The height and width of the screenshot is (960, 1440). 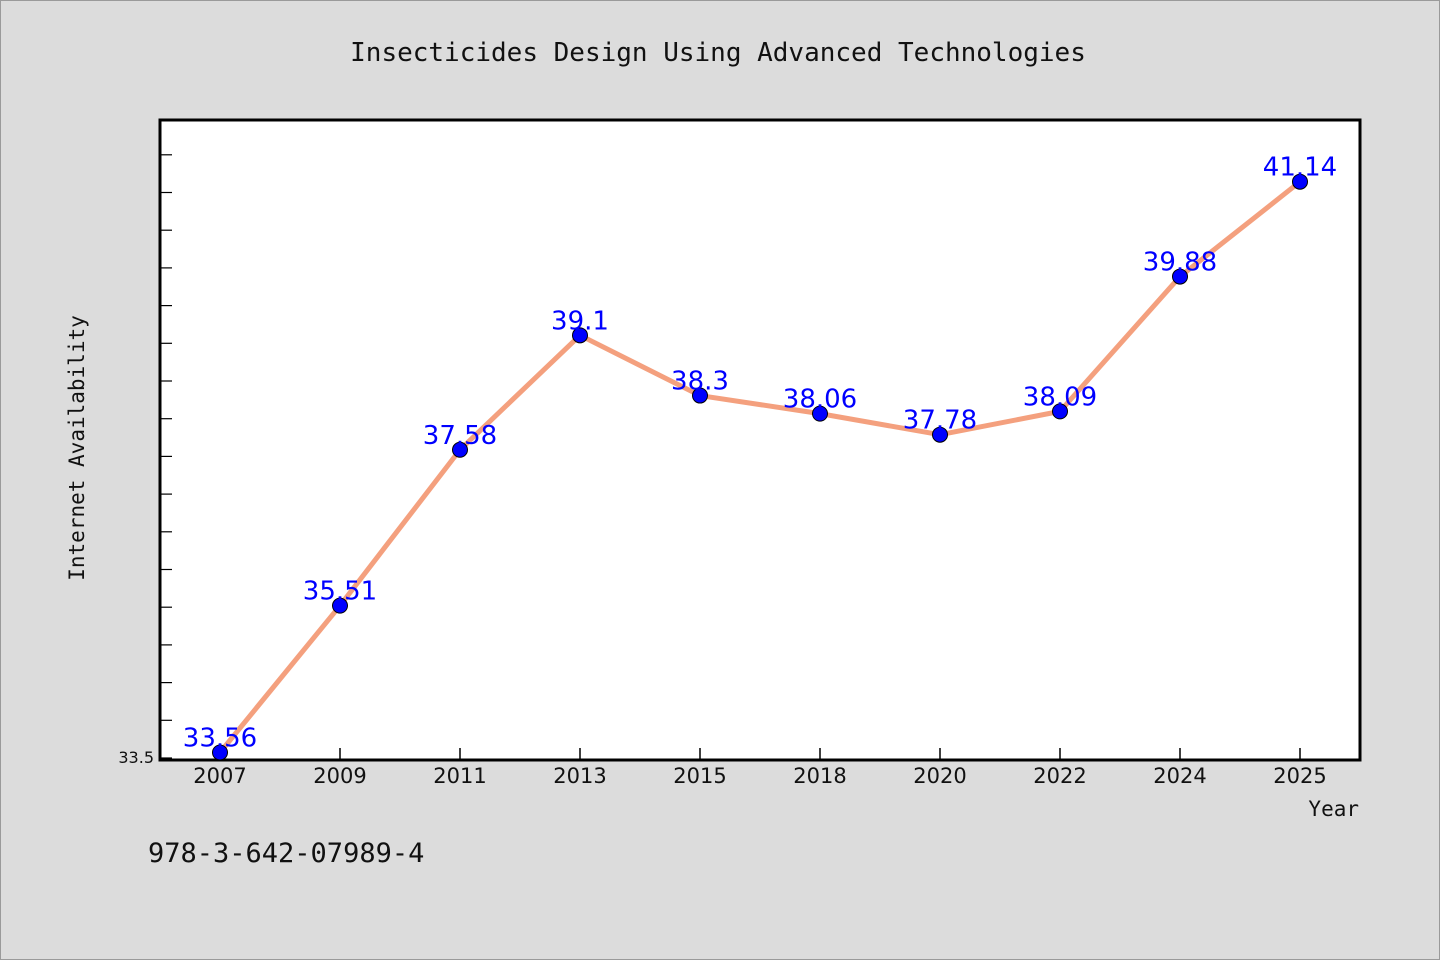 I want to click on x-tick-label: 2022, so click(x=1059, y=776).